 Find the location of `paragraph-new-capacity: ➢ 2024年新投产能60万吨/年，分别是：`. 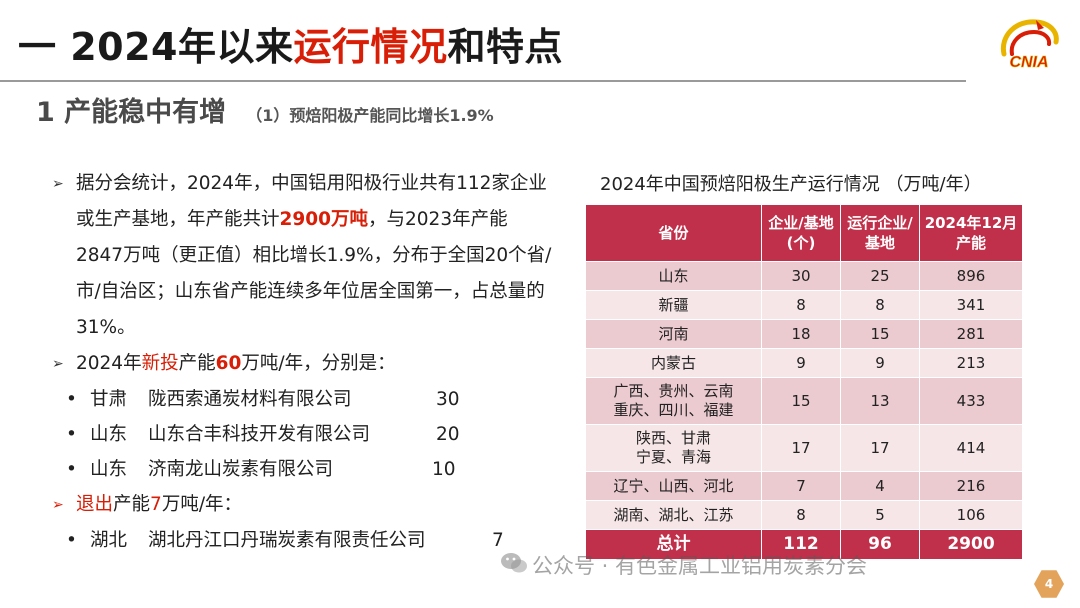

paragraph-new-capacity: ➢ 2024年新投产能60万吨/年，分别是： is located at coordinates (302, 364).